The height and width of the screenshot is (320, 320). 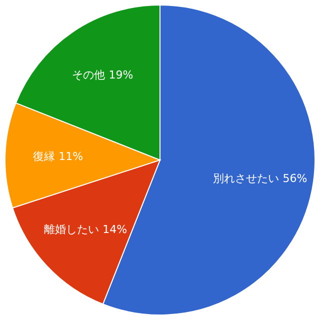 What do you see at coordinates (103, 75) in the screenshot?
I see `slice-label: その他 19%` at bounding box center [103, 75].